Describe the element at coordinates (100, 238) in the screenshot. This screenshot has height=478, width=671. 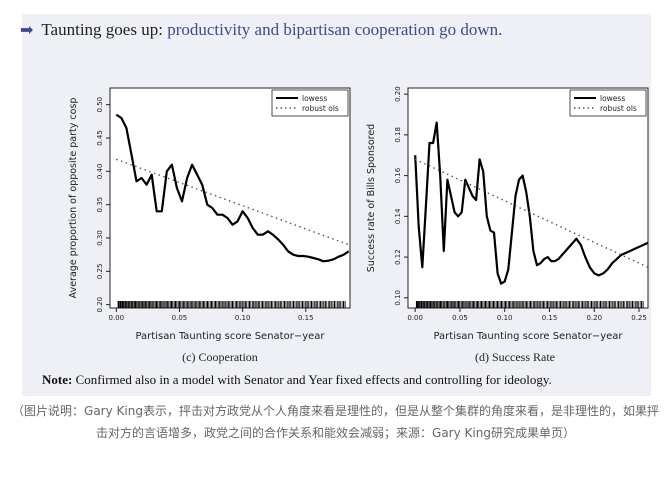
I see `y-tick-label: 0.30` at that location.